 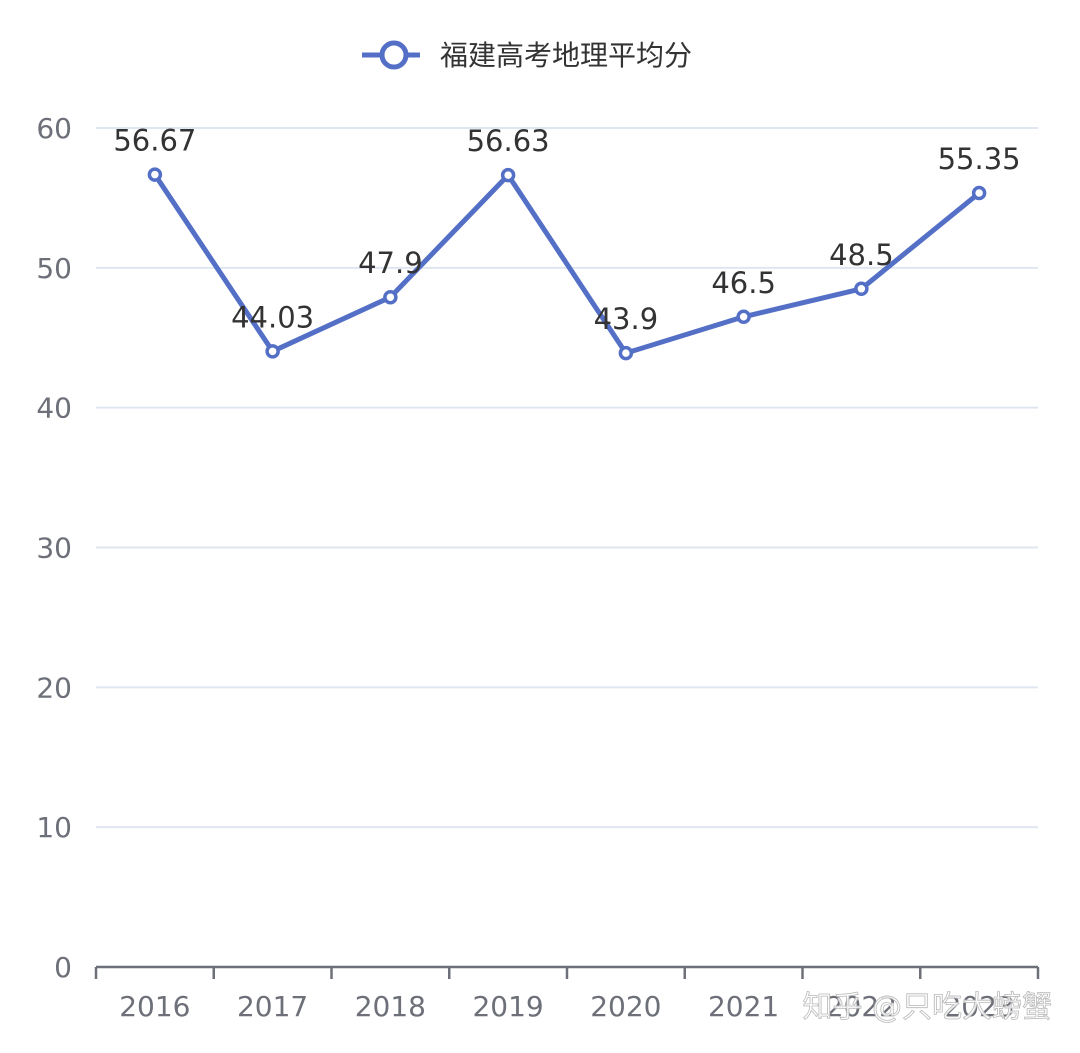 What do you see at coordinates (54, 408) in the screenshot?
I see `y-tick-label: 40` at bounding box center [54, 408].